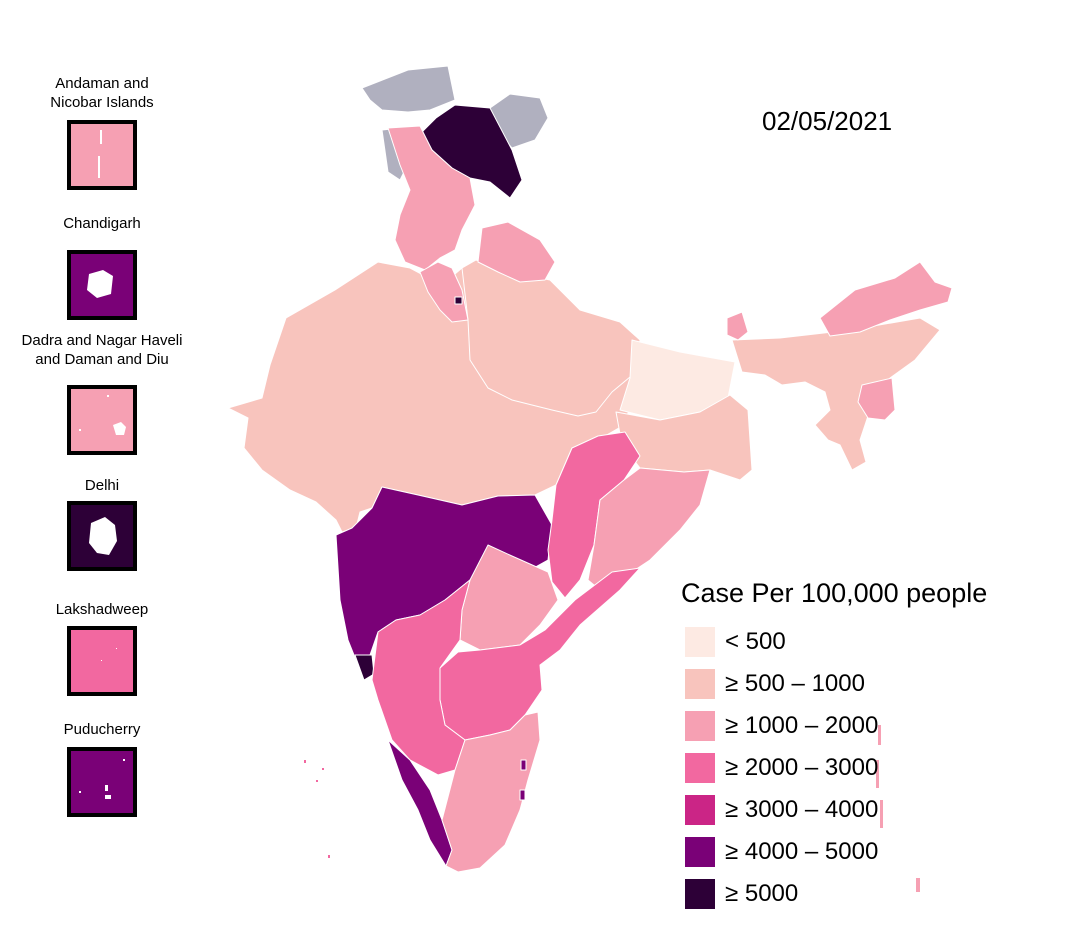  I want to click on region-uttarakhand, so click(516, 252).